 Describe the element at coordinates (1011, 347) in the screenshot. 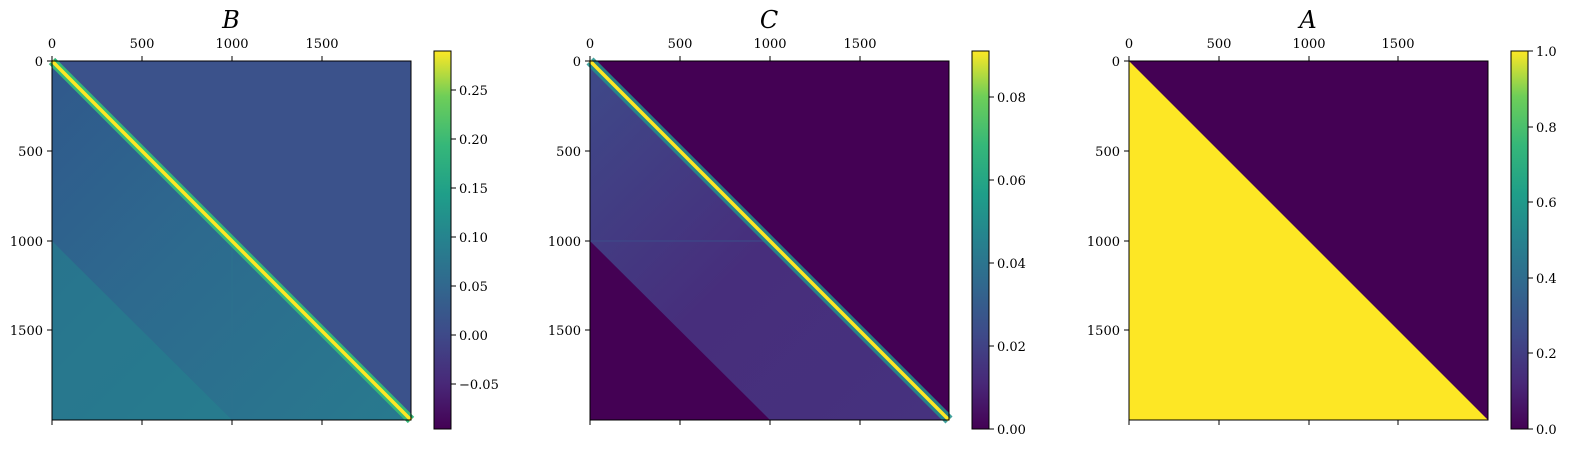

I see `cbar-label-c-1: 0.02` at that location.